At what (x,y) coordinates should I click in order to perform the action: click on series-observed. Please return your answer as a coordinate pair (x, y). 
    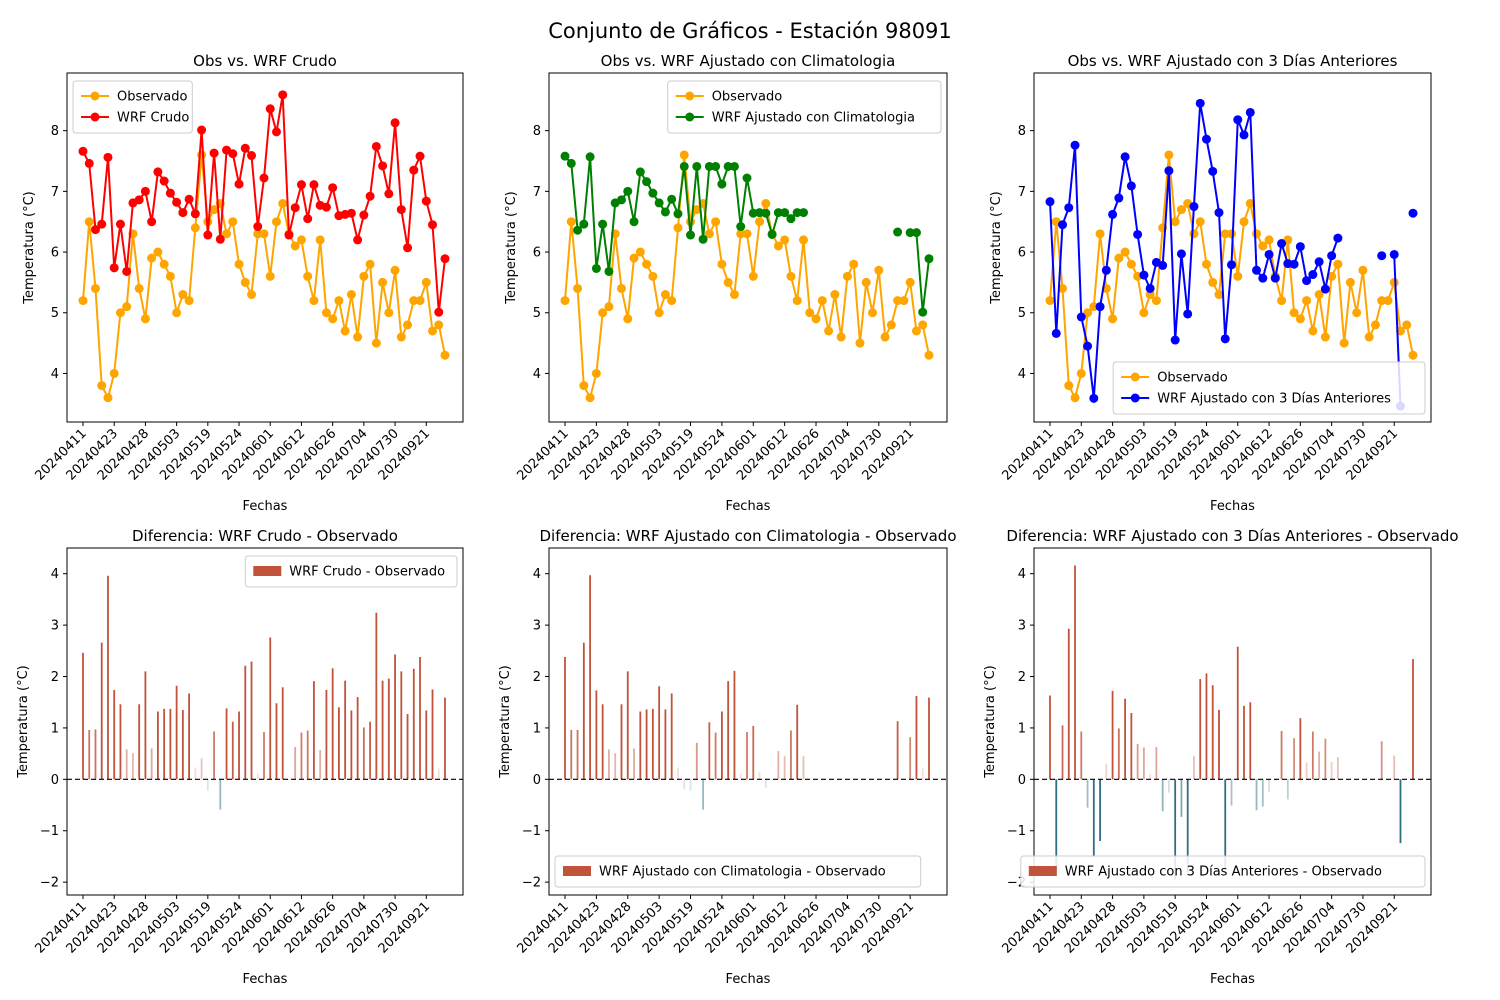
    Looking at the image, I should click on (1231, 276).